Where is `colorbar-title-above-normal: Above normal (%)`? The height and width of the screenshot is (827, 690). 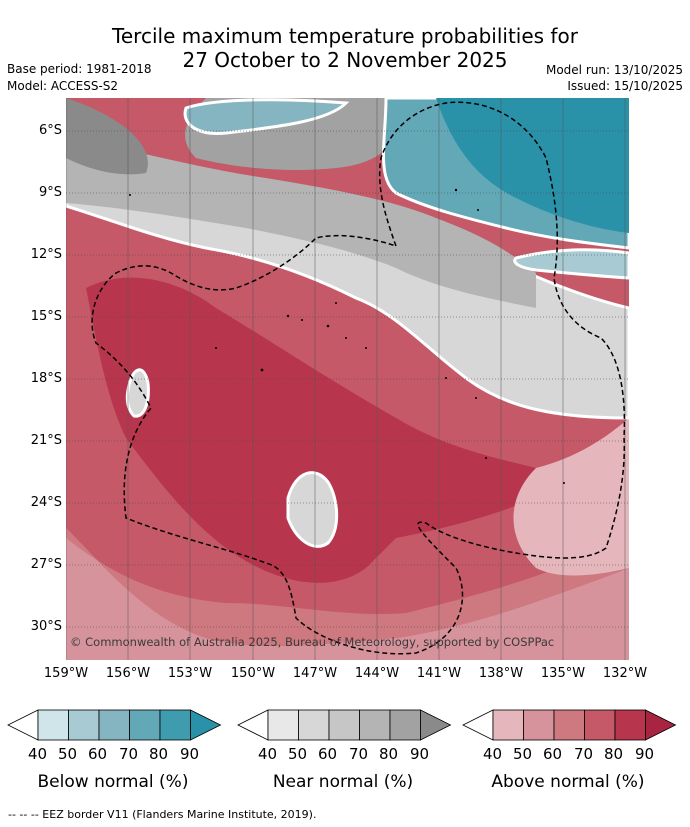
colorbar-title-above-normal: Above normal (%) is located at coordinates (568, 782).